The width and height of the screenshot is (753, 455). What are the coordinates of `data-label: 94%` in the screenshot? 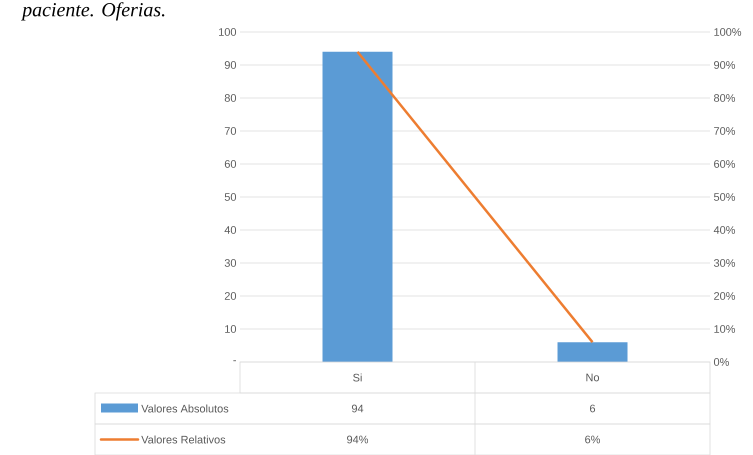 It's located at (357, 439).